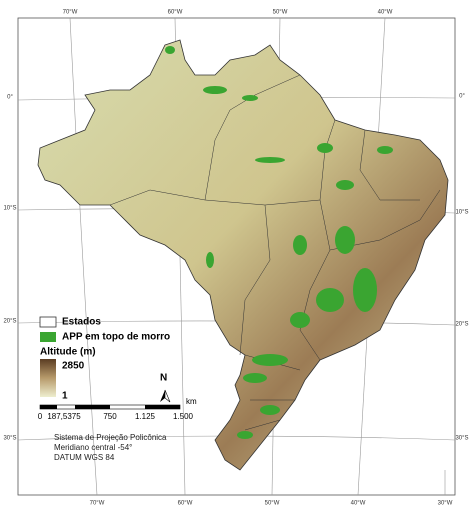  Describe the element at coordinates (145, 416) in the screenshot. I see `scale-label: 1.125` at that location.